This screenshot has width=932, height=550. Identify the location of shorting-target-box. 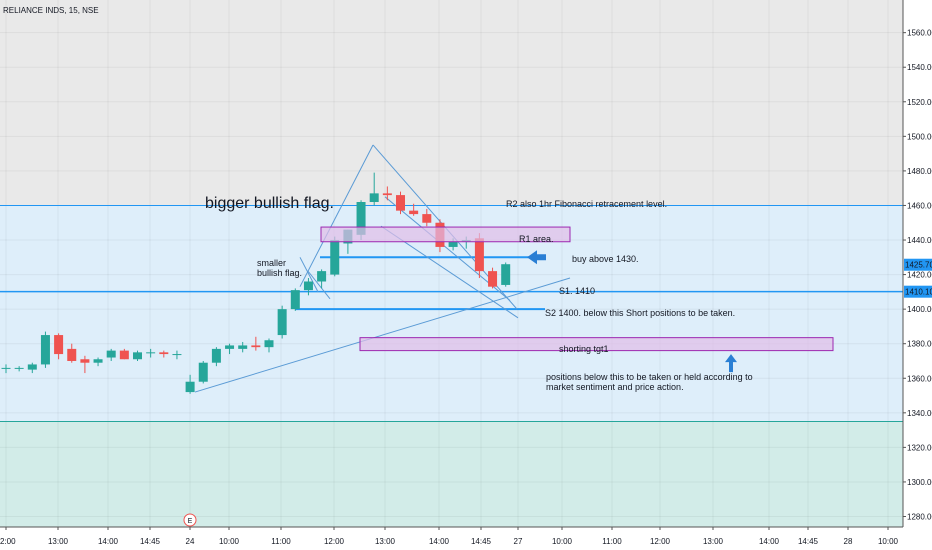
(596, 344).